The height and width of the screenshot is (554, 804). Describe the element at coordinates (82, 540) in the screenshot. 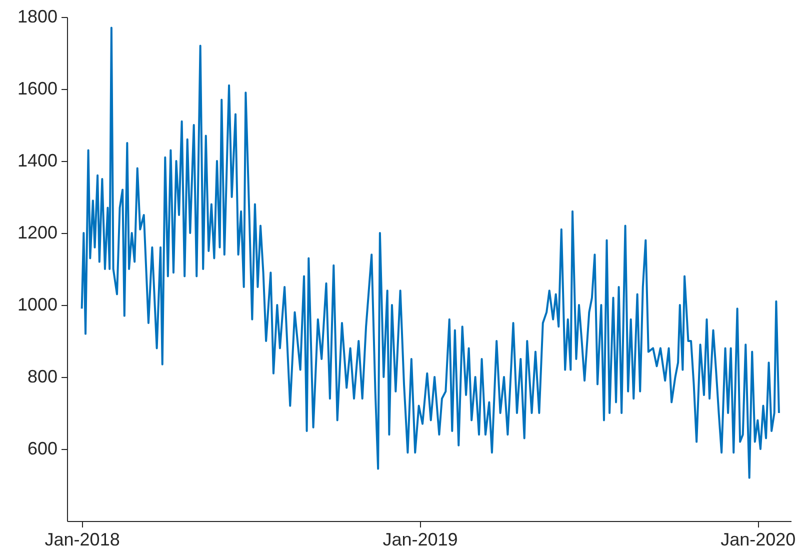

I see `x-tick-label: Jan-2018` at that location.